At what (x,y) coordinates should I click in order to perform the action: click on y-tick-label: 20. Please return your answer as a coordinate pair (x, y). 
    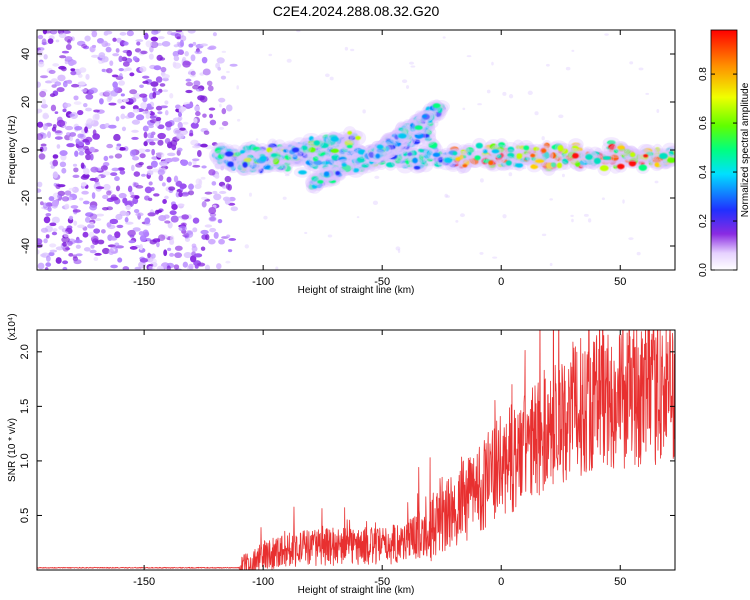
    Looking at the image, I should click on (26, 102).